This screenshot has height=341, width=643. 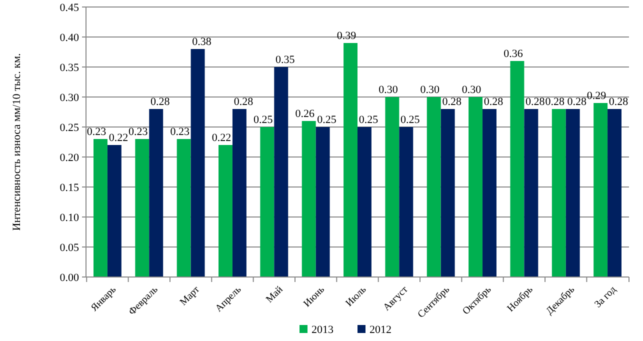 I want to click on legend-label: 2013, so click(x=323, y=330).